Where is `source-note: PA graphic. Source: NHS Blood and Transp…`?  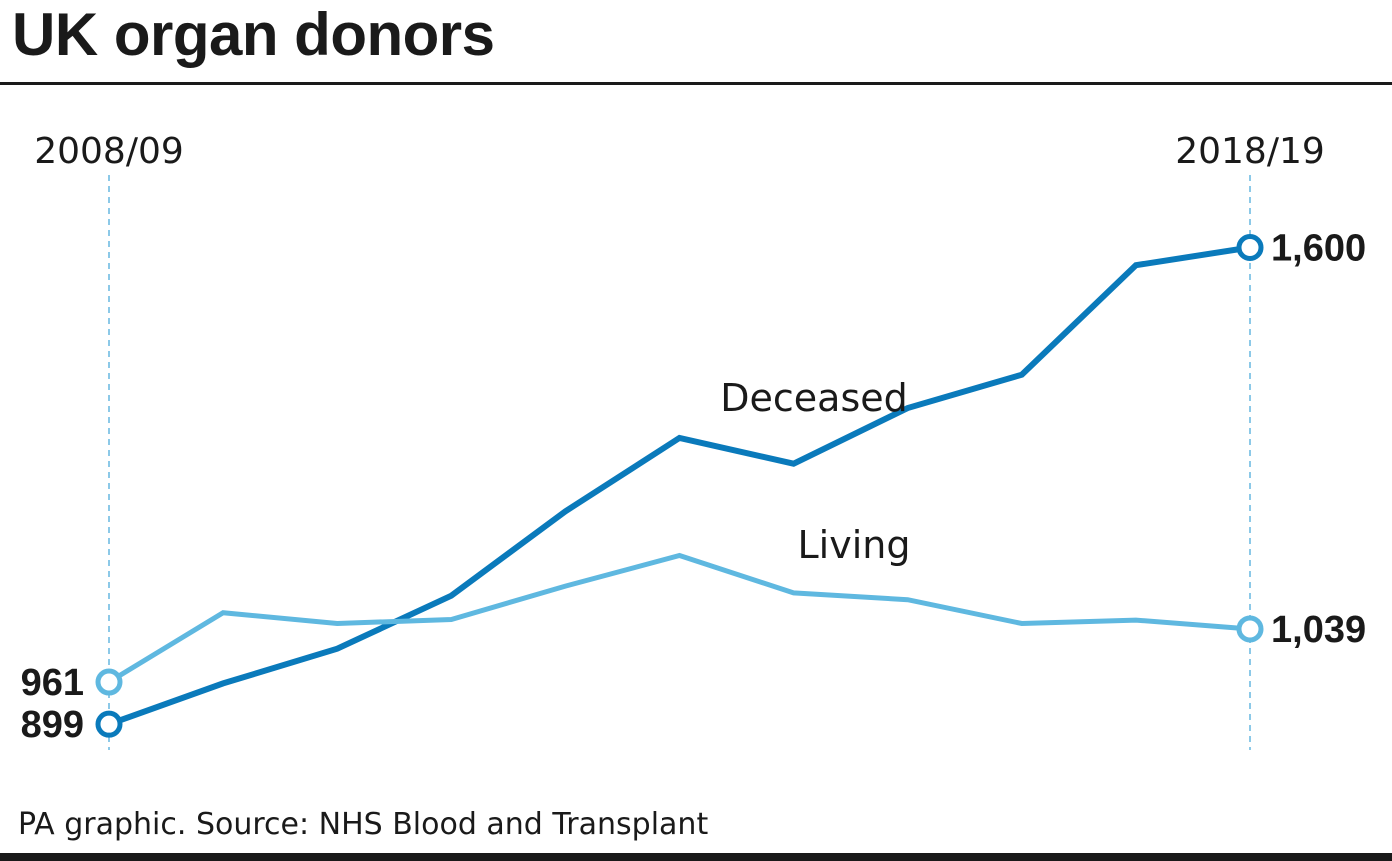
source-note: PA graphic. Source: NHS Blood and Transp… is located at coordinates (363, 824).